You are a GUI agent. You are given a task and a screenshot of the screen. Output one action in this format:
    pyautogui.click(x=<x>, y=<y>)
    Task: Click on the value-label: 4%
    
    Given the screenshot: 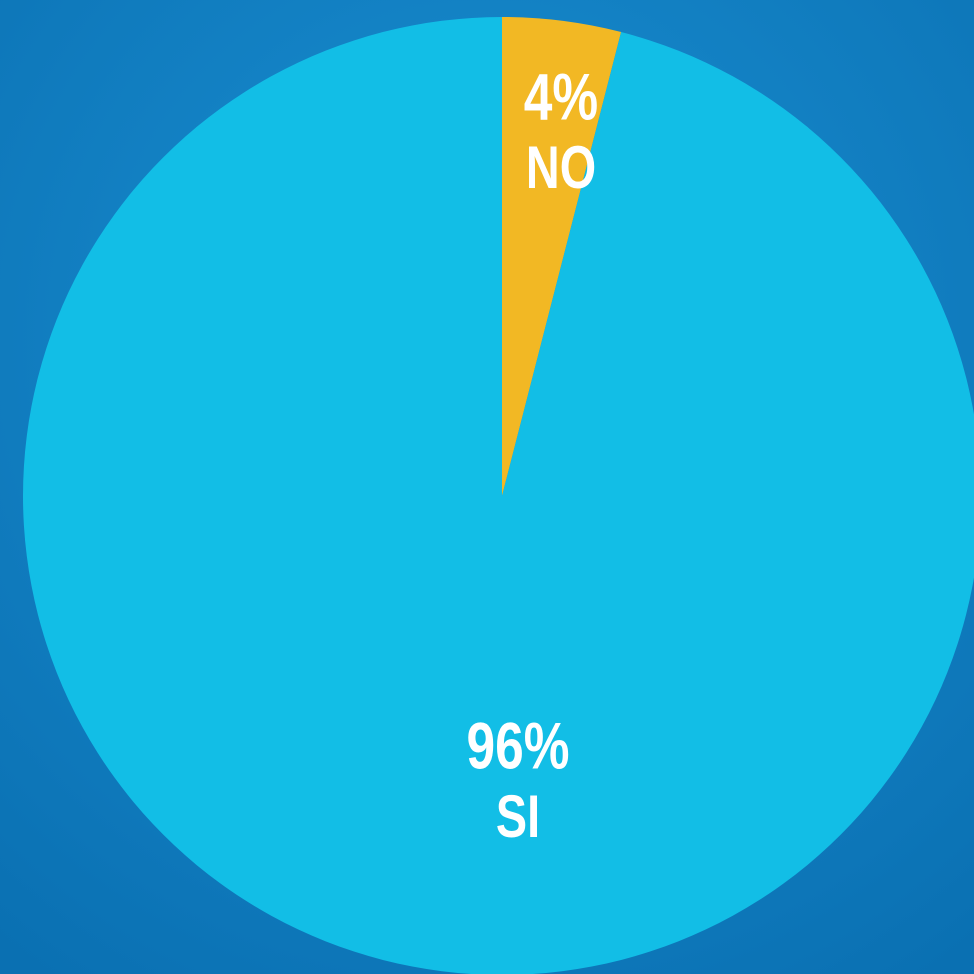 What is the action you would take?
    pyautogui.click(x=561, y=96)
    